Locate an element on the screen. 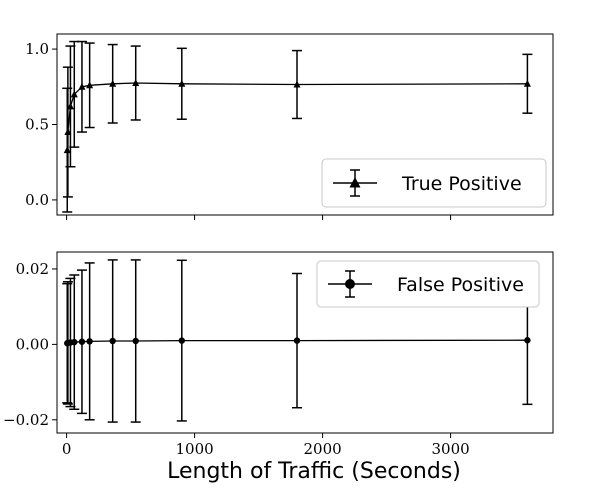 The height and width of the screenshot is (489, 592). x-axis-title: Length of Traffic (Seconds) is located at coordinates (314, 471).